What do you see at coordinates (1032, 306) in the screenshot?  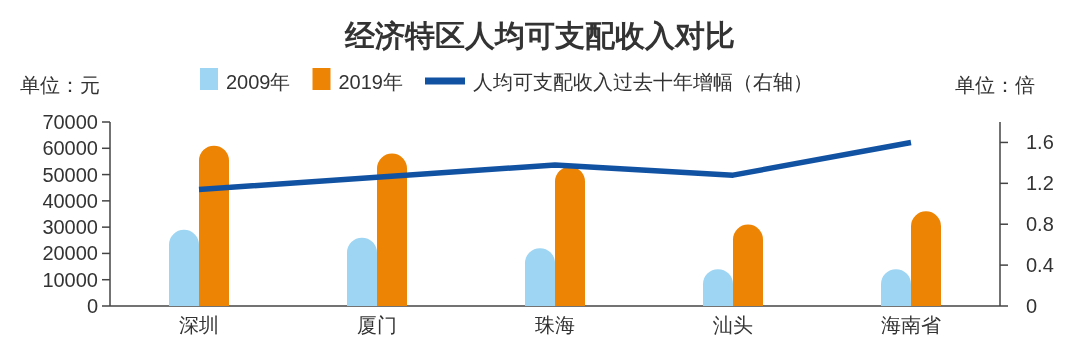 I see `y2-tick-label: 0` at bounding box center [1032, 306].